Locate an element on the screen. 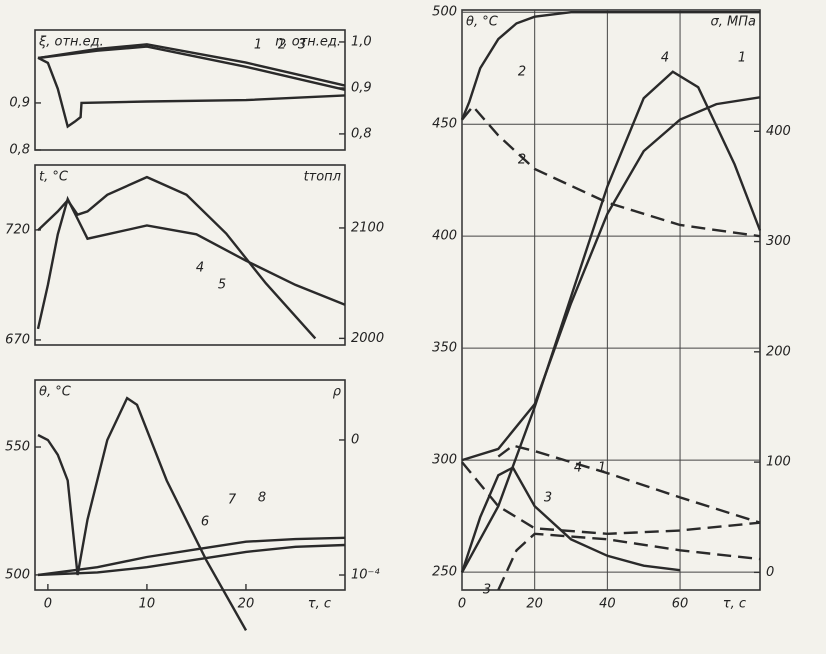 The height and width of the screenshot is (654, 826). y2-tick-label: 2100 is located at coordinates (367, 227).